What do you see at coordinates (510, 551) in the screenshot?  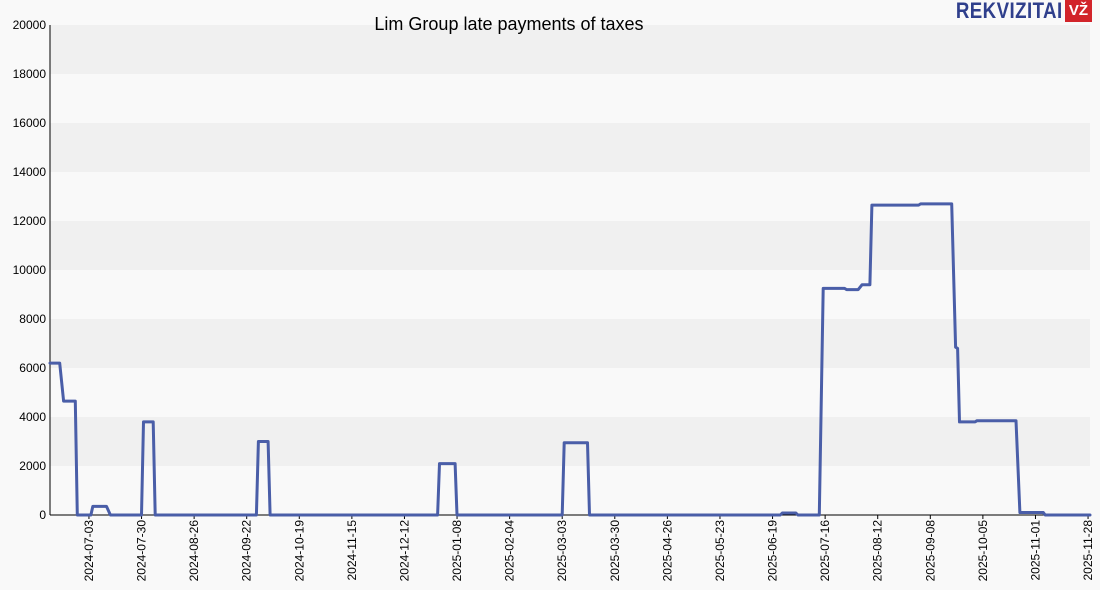 I see `x-tick-label: 2025-02-04` at bounding box center [510, 551].